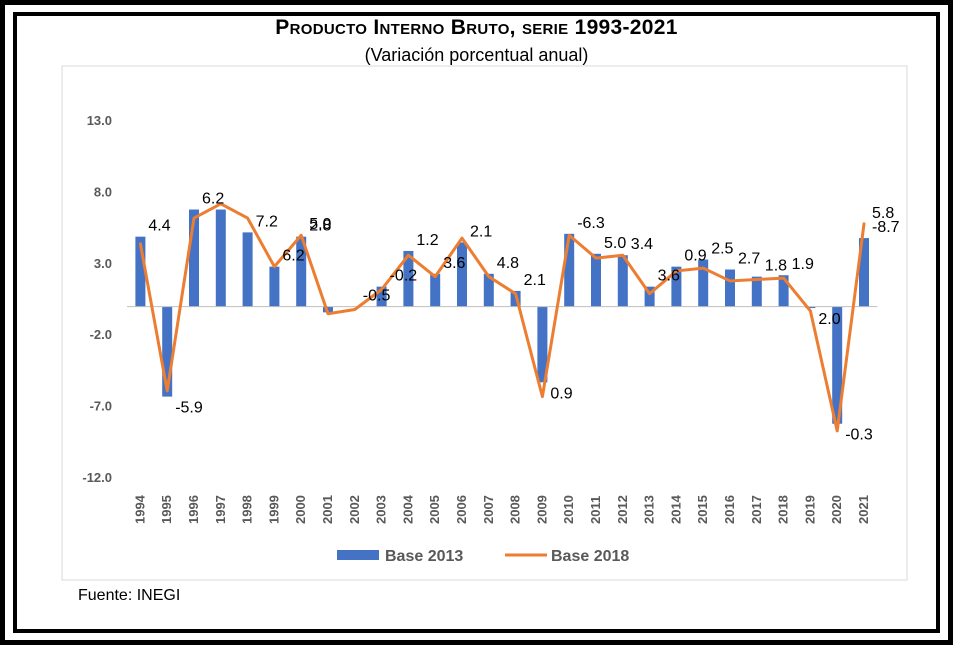 This screenshot has height=645, width=953. I want to click on bar-2004, so click(408, 278).